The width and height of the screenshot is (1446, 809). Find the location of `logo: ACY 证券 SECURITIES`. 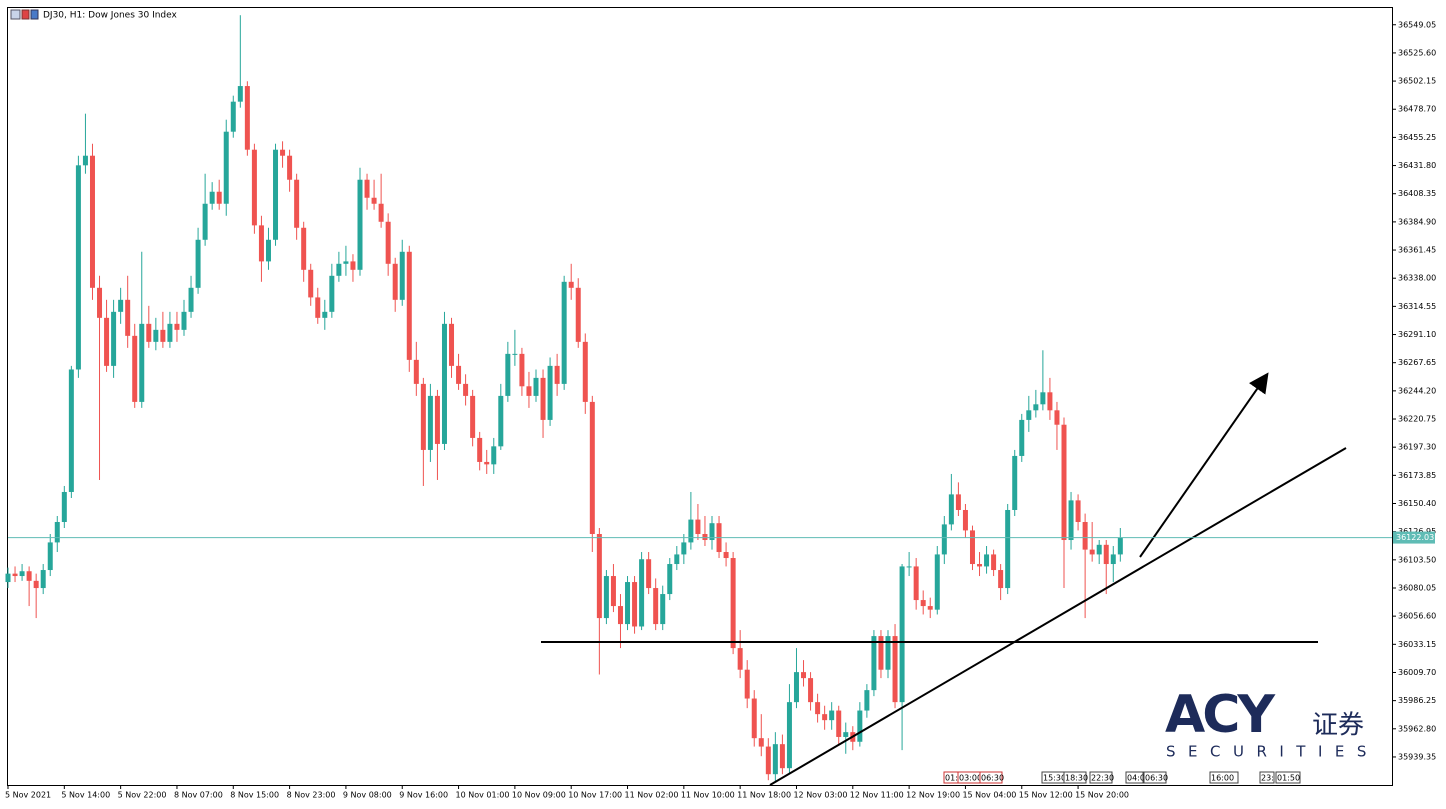

logo: ACY 证券 SECURITIES is located at coordinates (1272, 723).